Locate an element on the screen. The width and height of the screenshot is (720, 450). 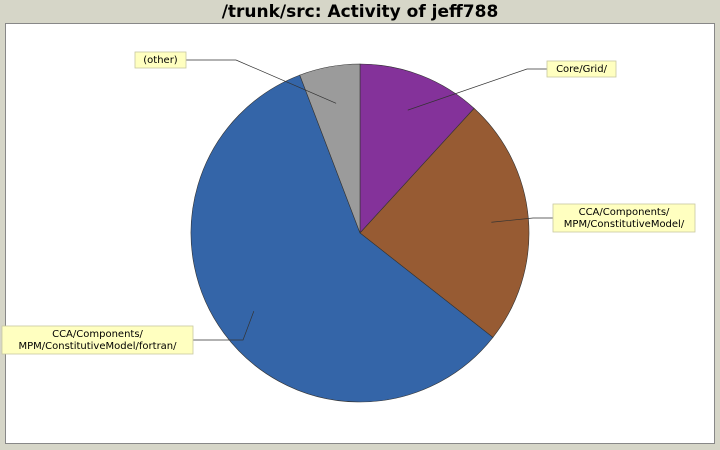
slice-label-1-line-1: Core/Grid/ is located at coordinates (582, 69).